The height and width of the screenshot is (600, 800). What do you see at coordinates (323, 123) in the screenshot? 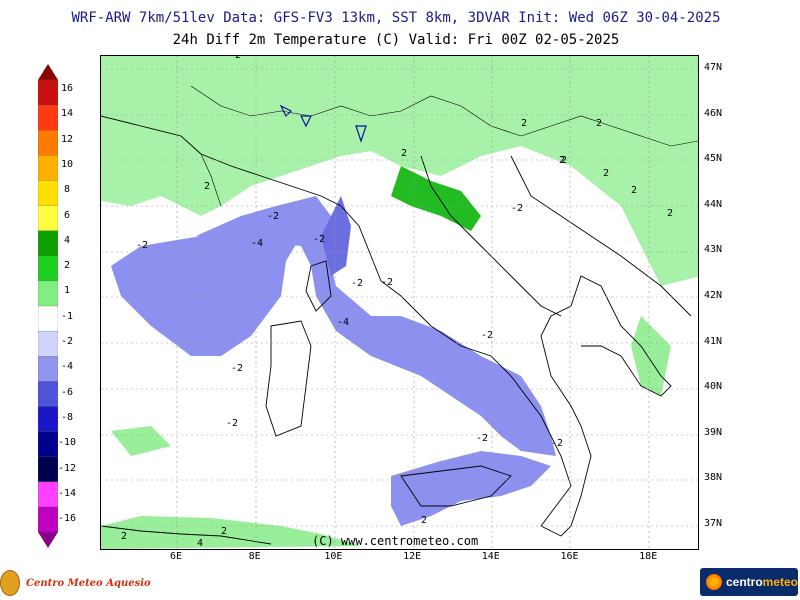
I see `lakes` at bounding box center [323, 123].